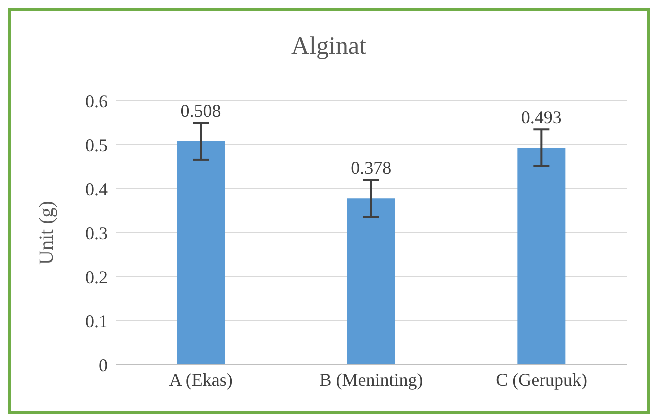  Describe the element at coordinates (97, 101) in the screenshot. I see `y-tick-label: 0.6` at that location.